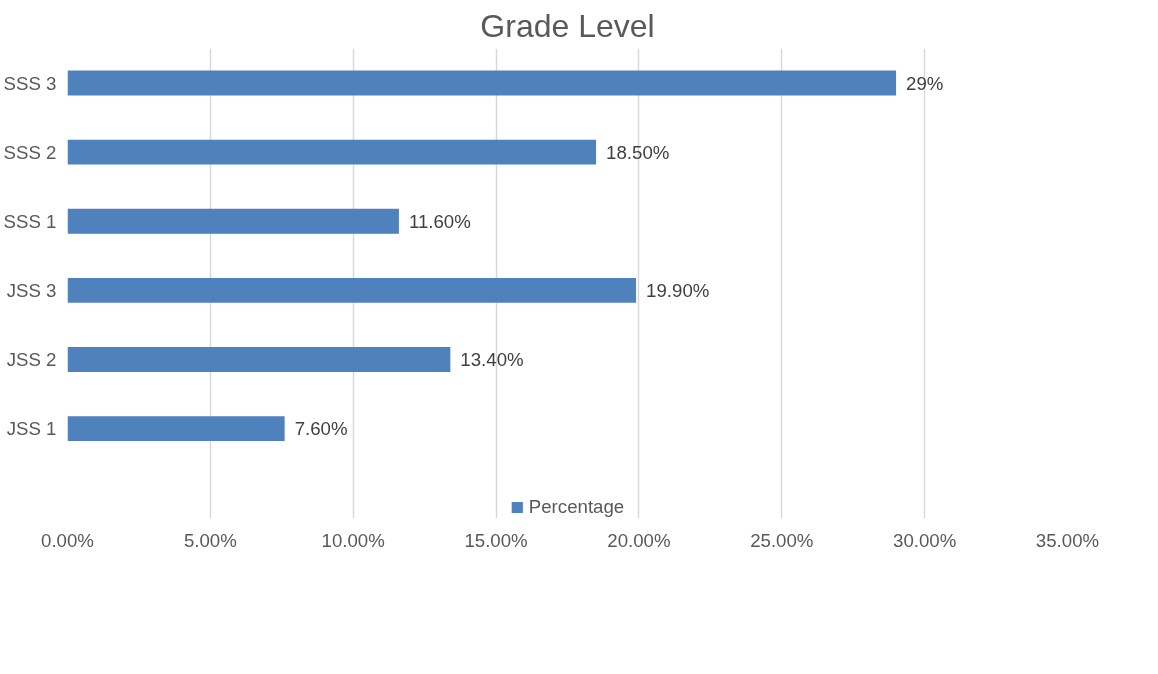 The height and width of the screenshot is (674, 1158). I want to click on x-tick-label: 35.00%, so click(1067, 540).